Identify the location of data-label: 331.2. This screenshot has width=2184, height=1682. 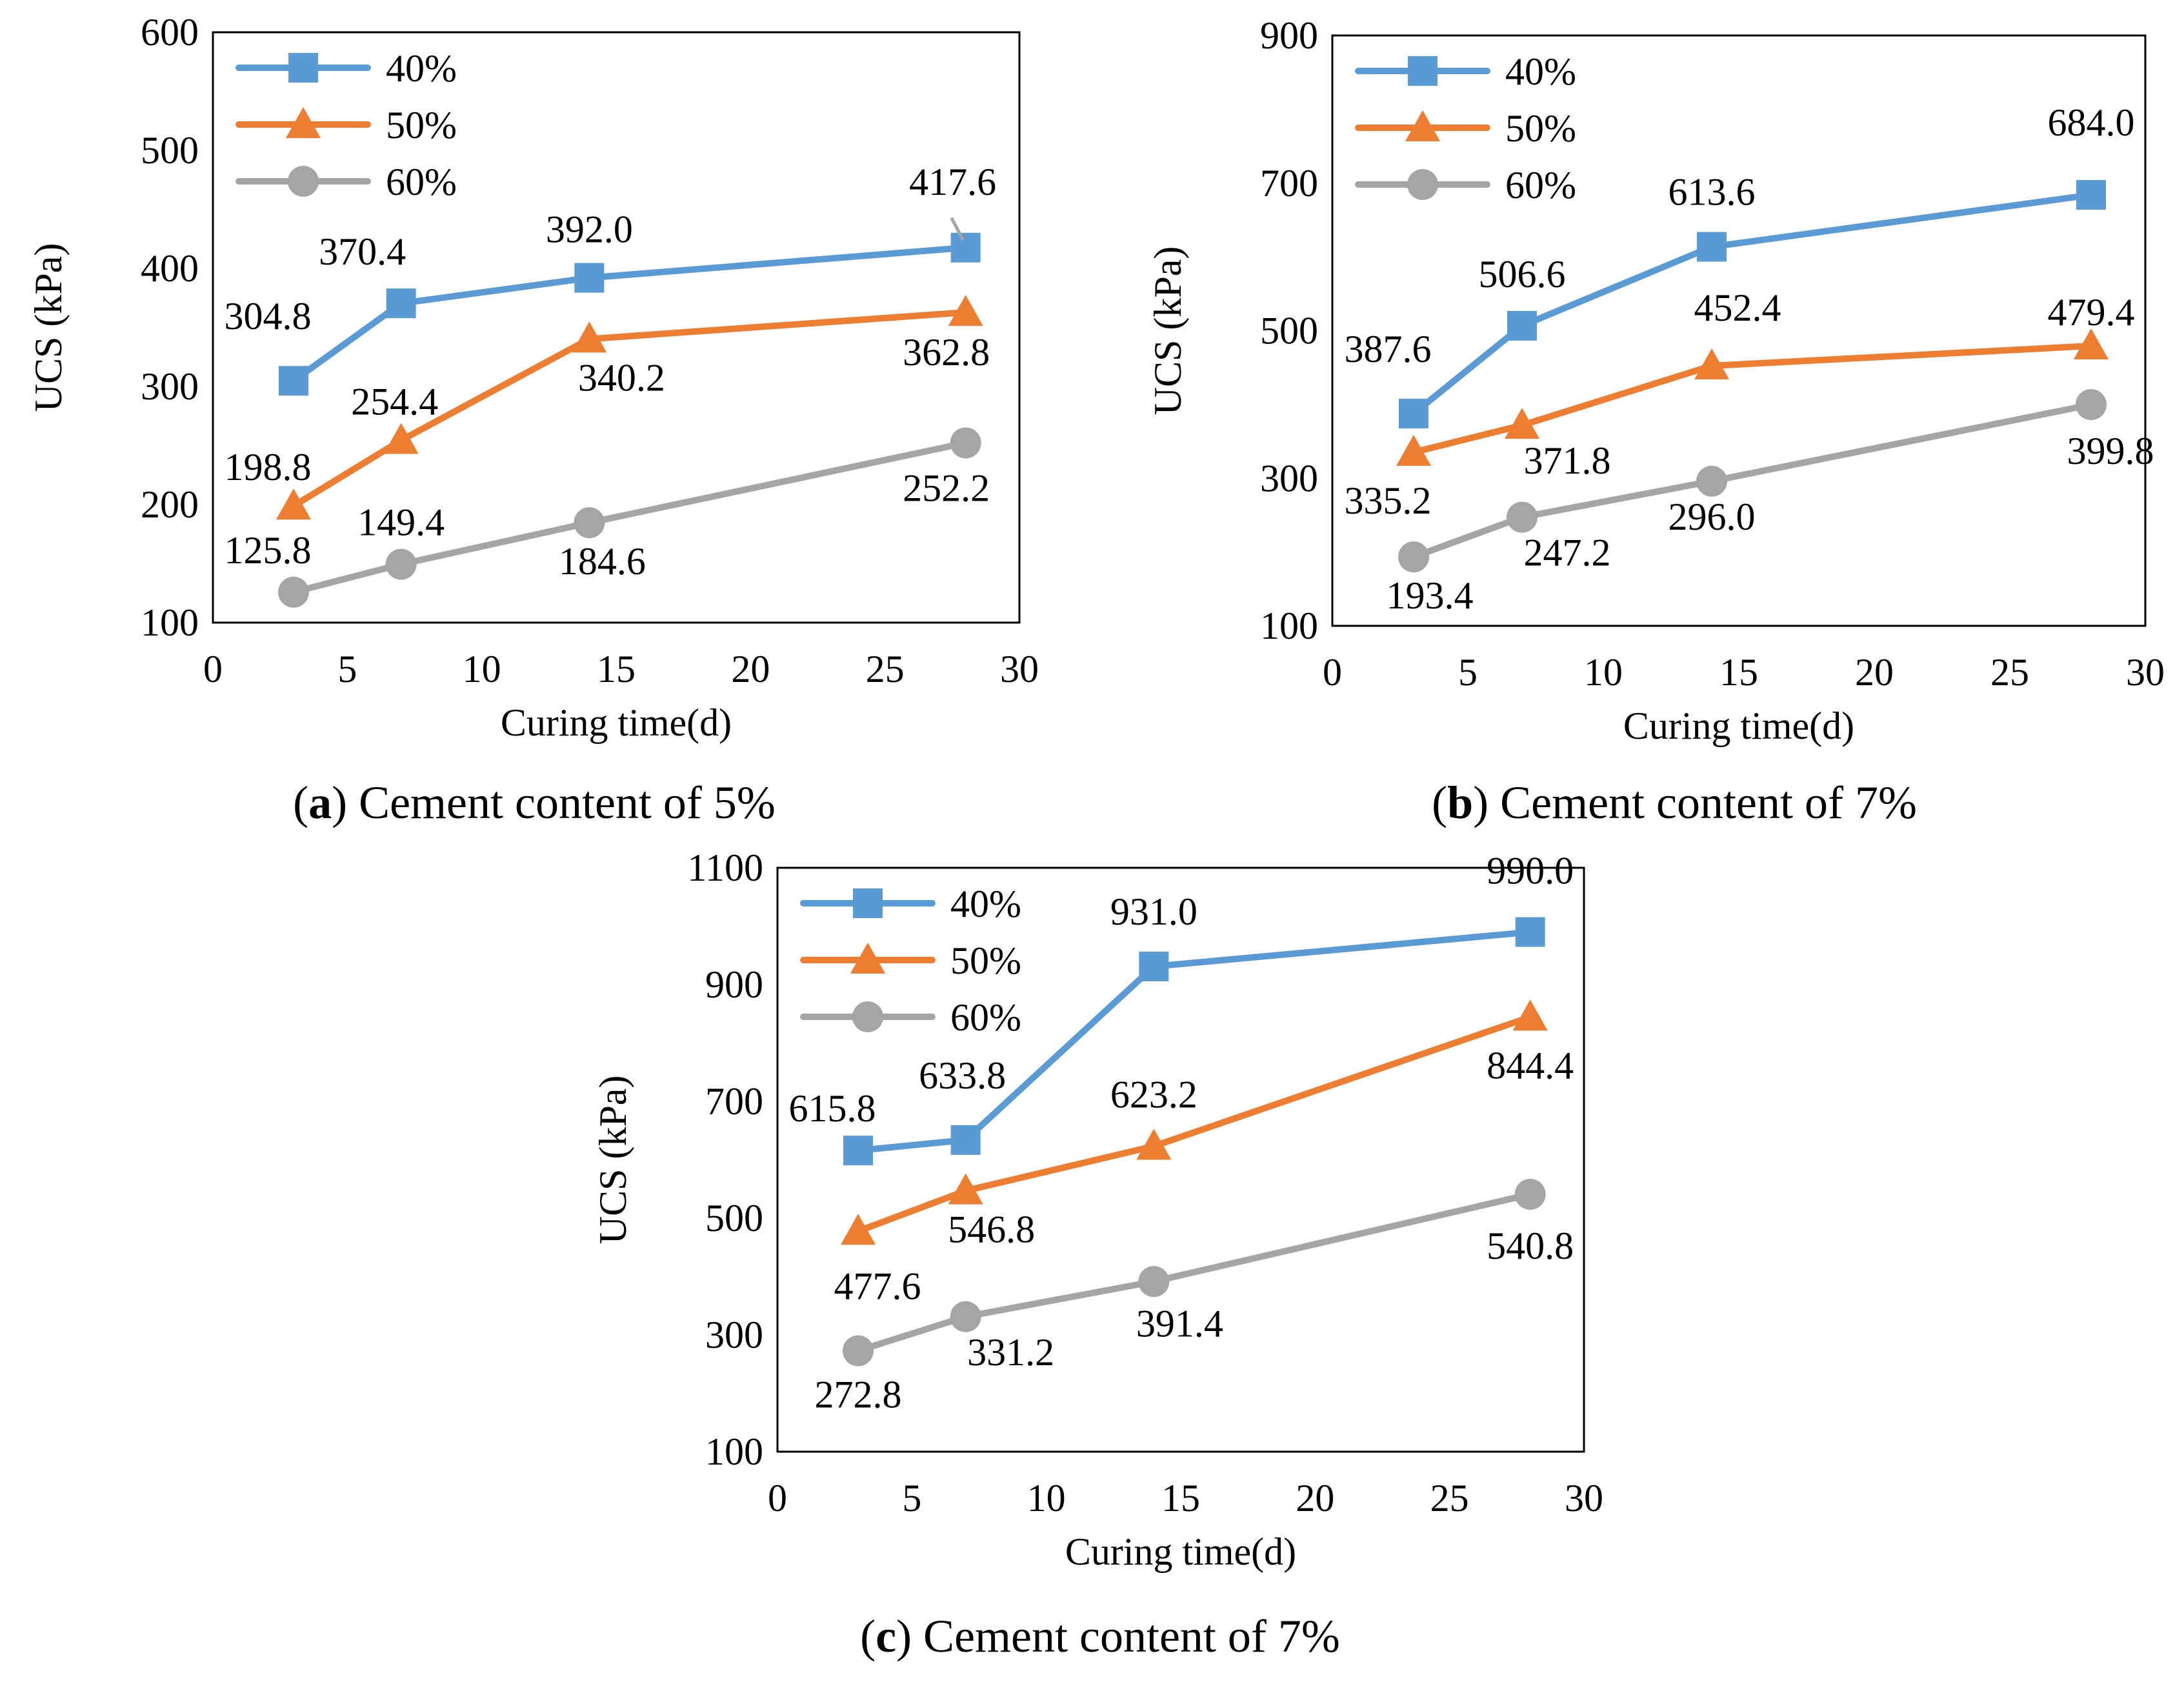
(1010, 1352).